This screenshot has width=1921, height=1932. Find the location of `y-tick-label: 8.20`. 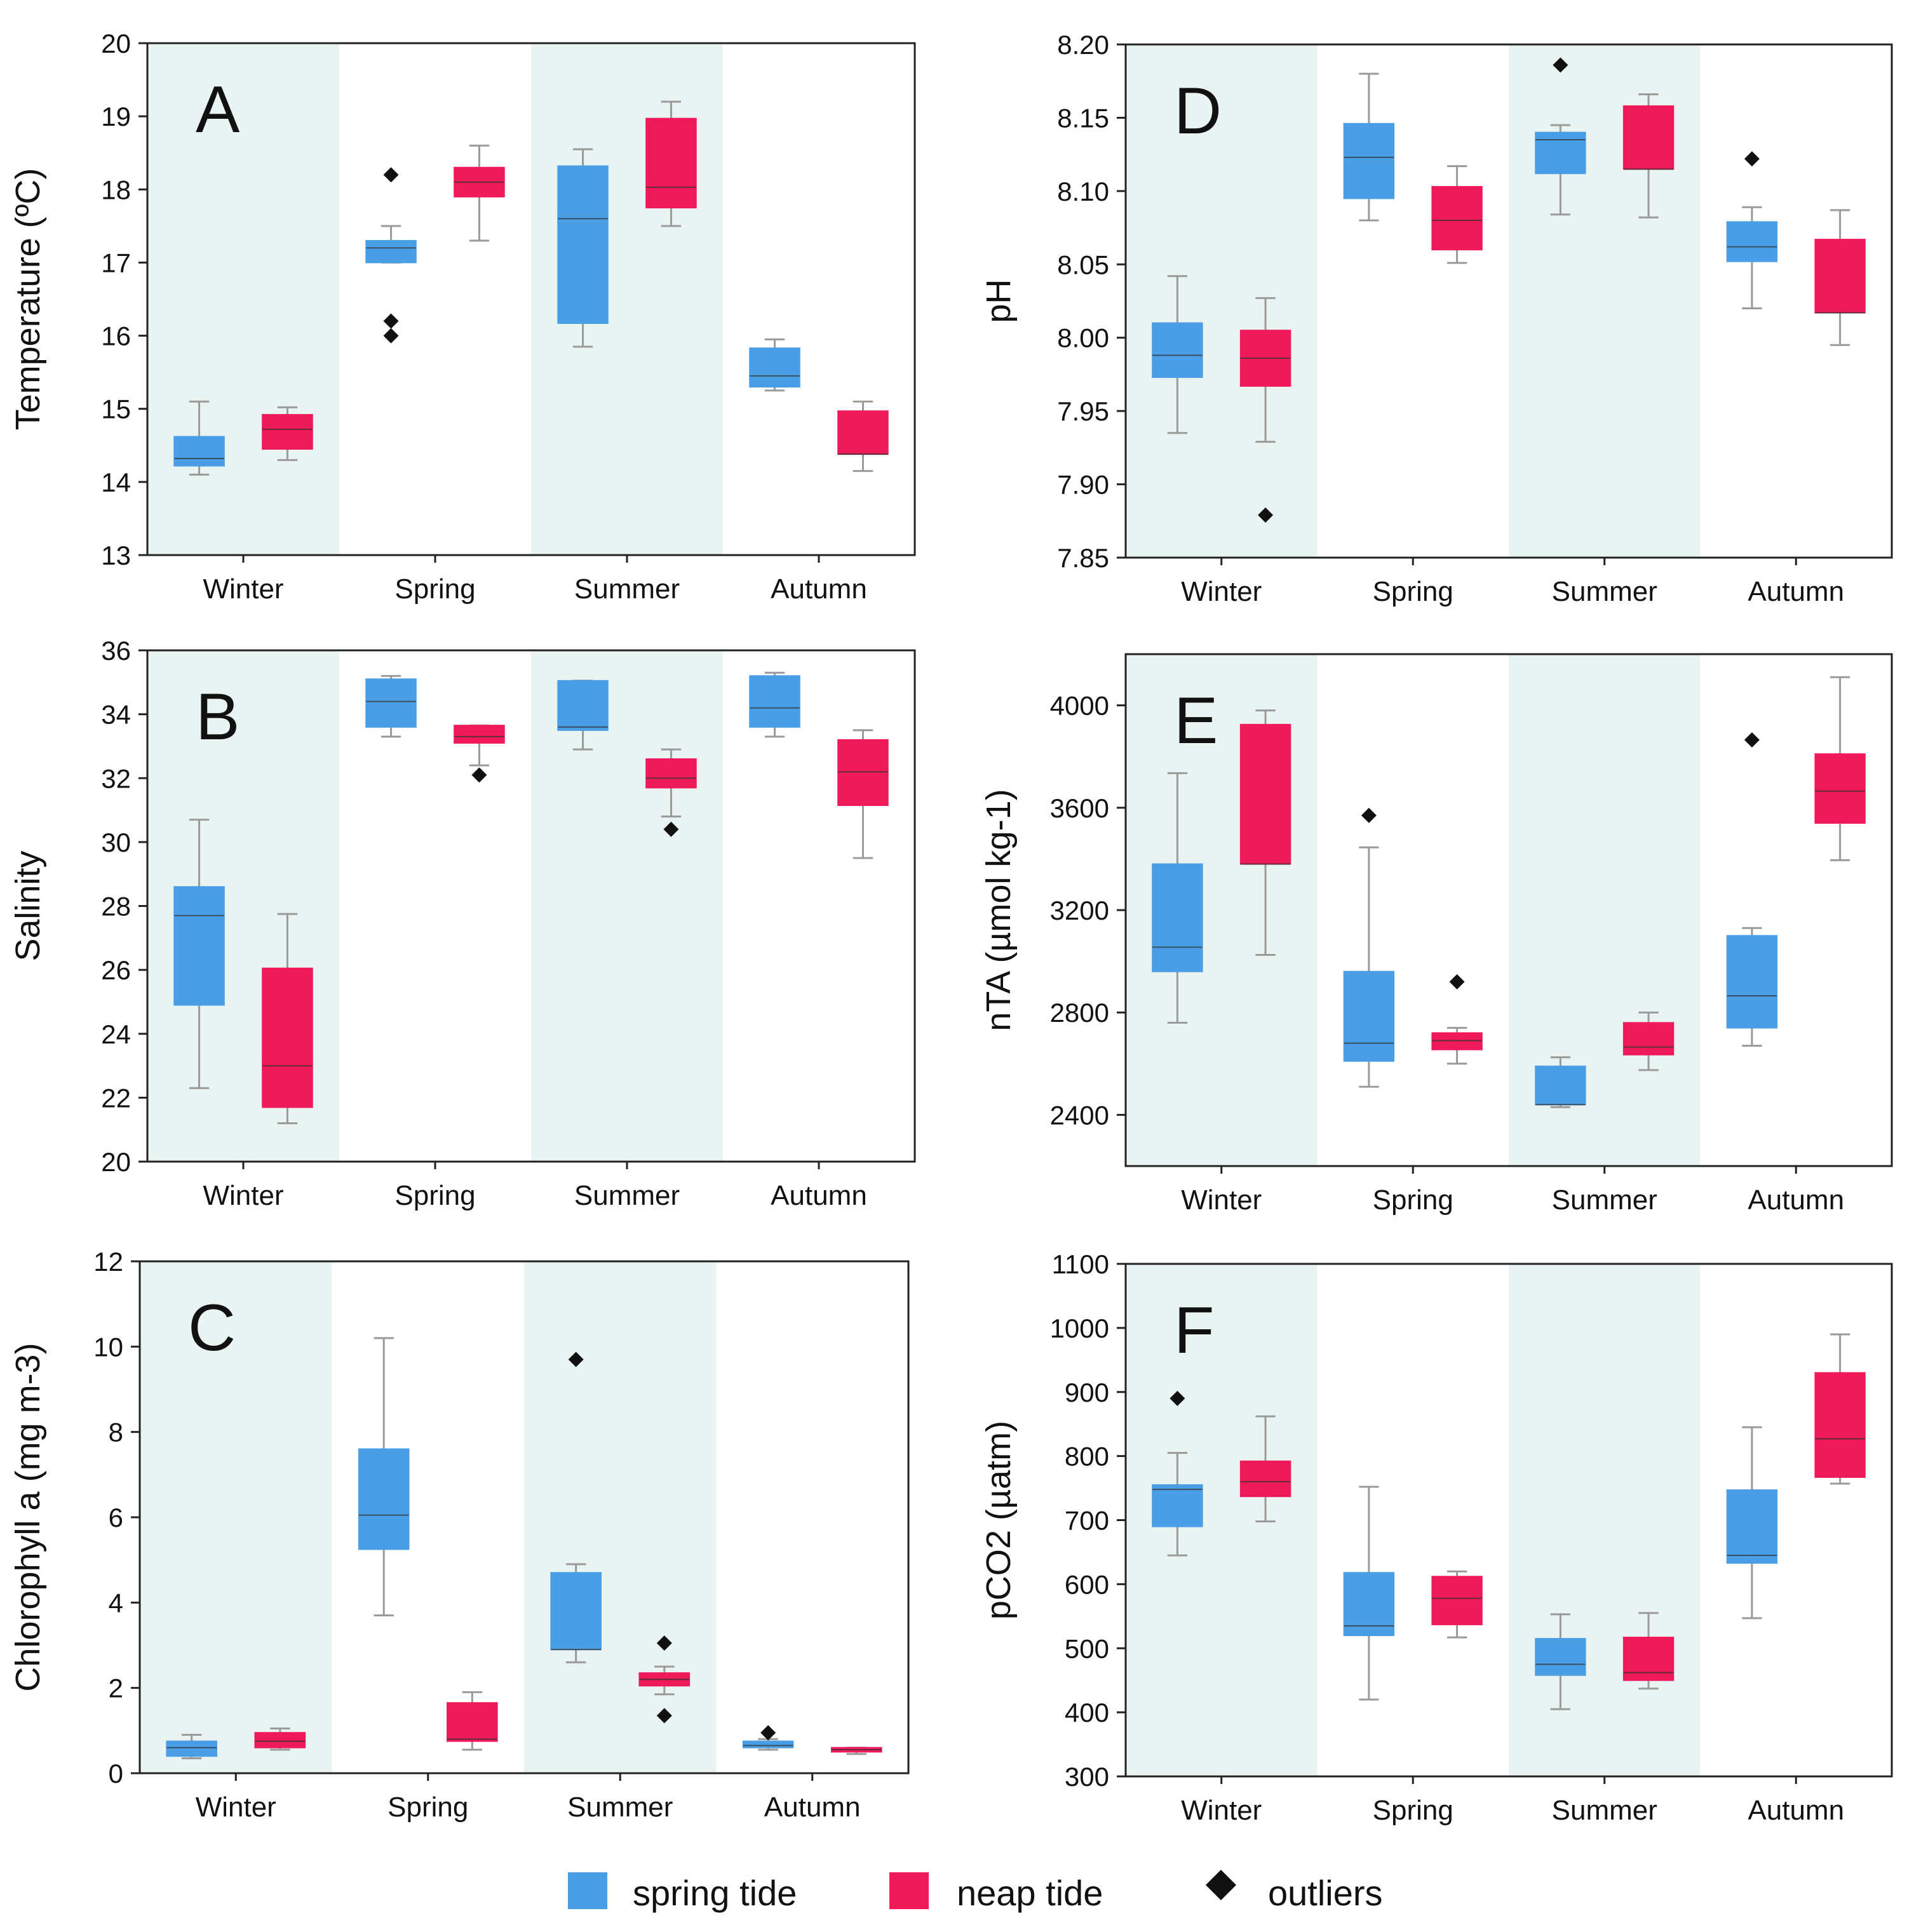

y-tick-label: 8.20 is located at coordinates (1083, 45).